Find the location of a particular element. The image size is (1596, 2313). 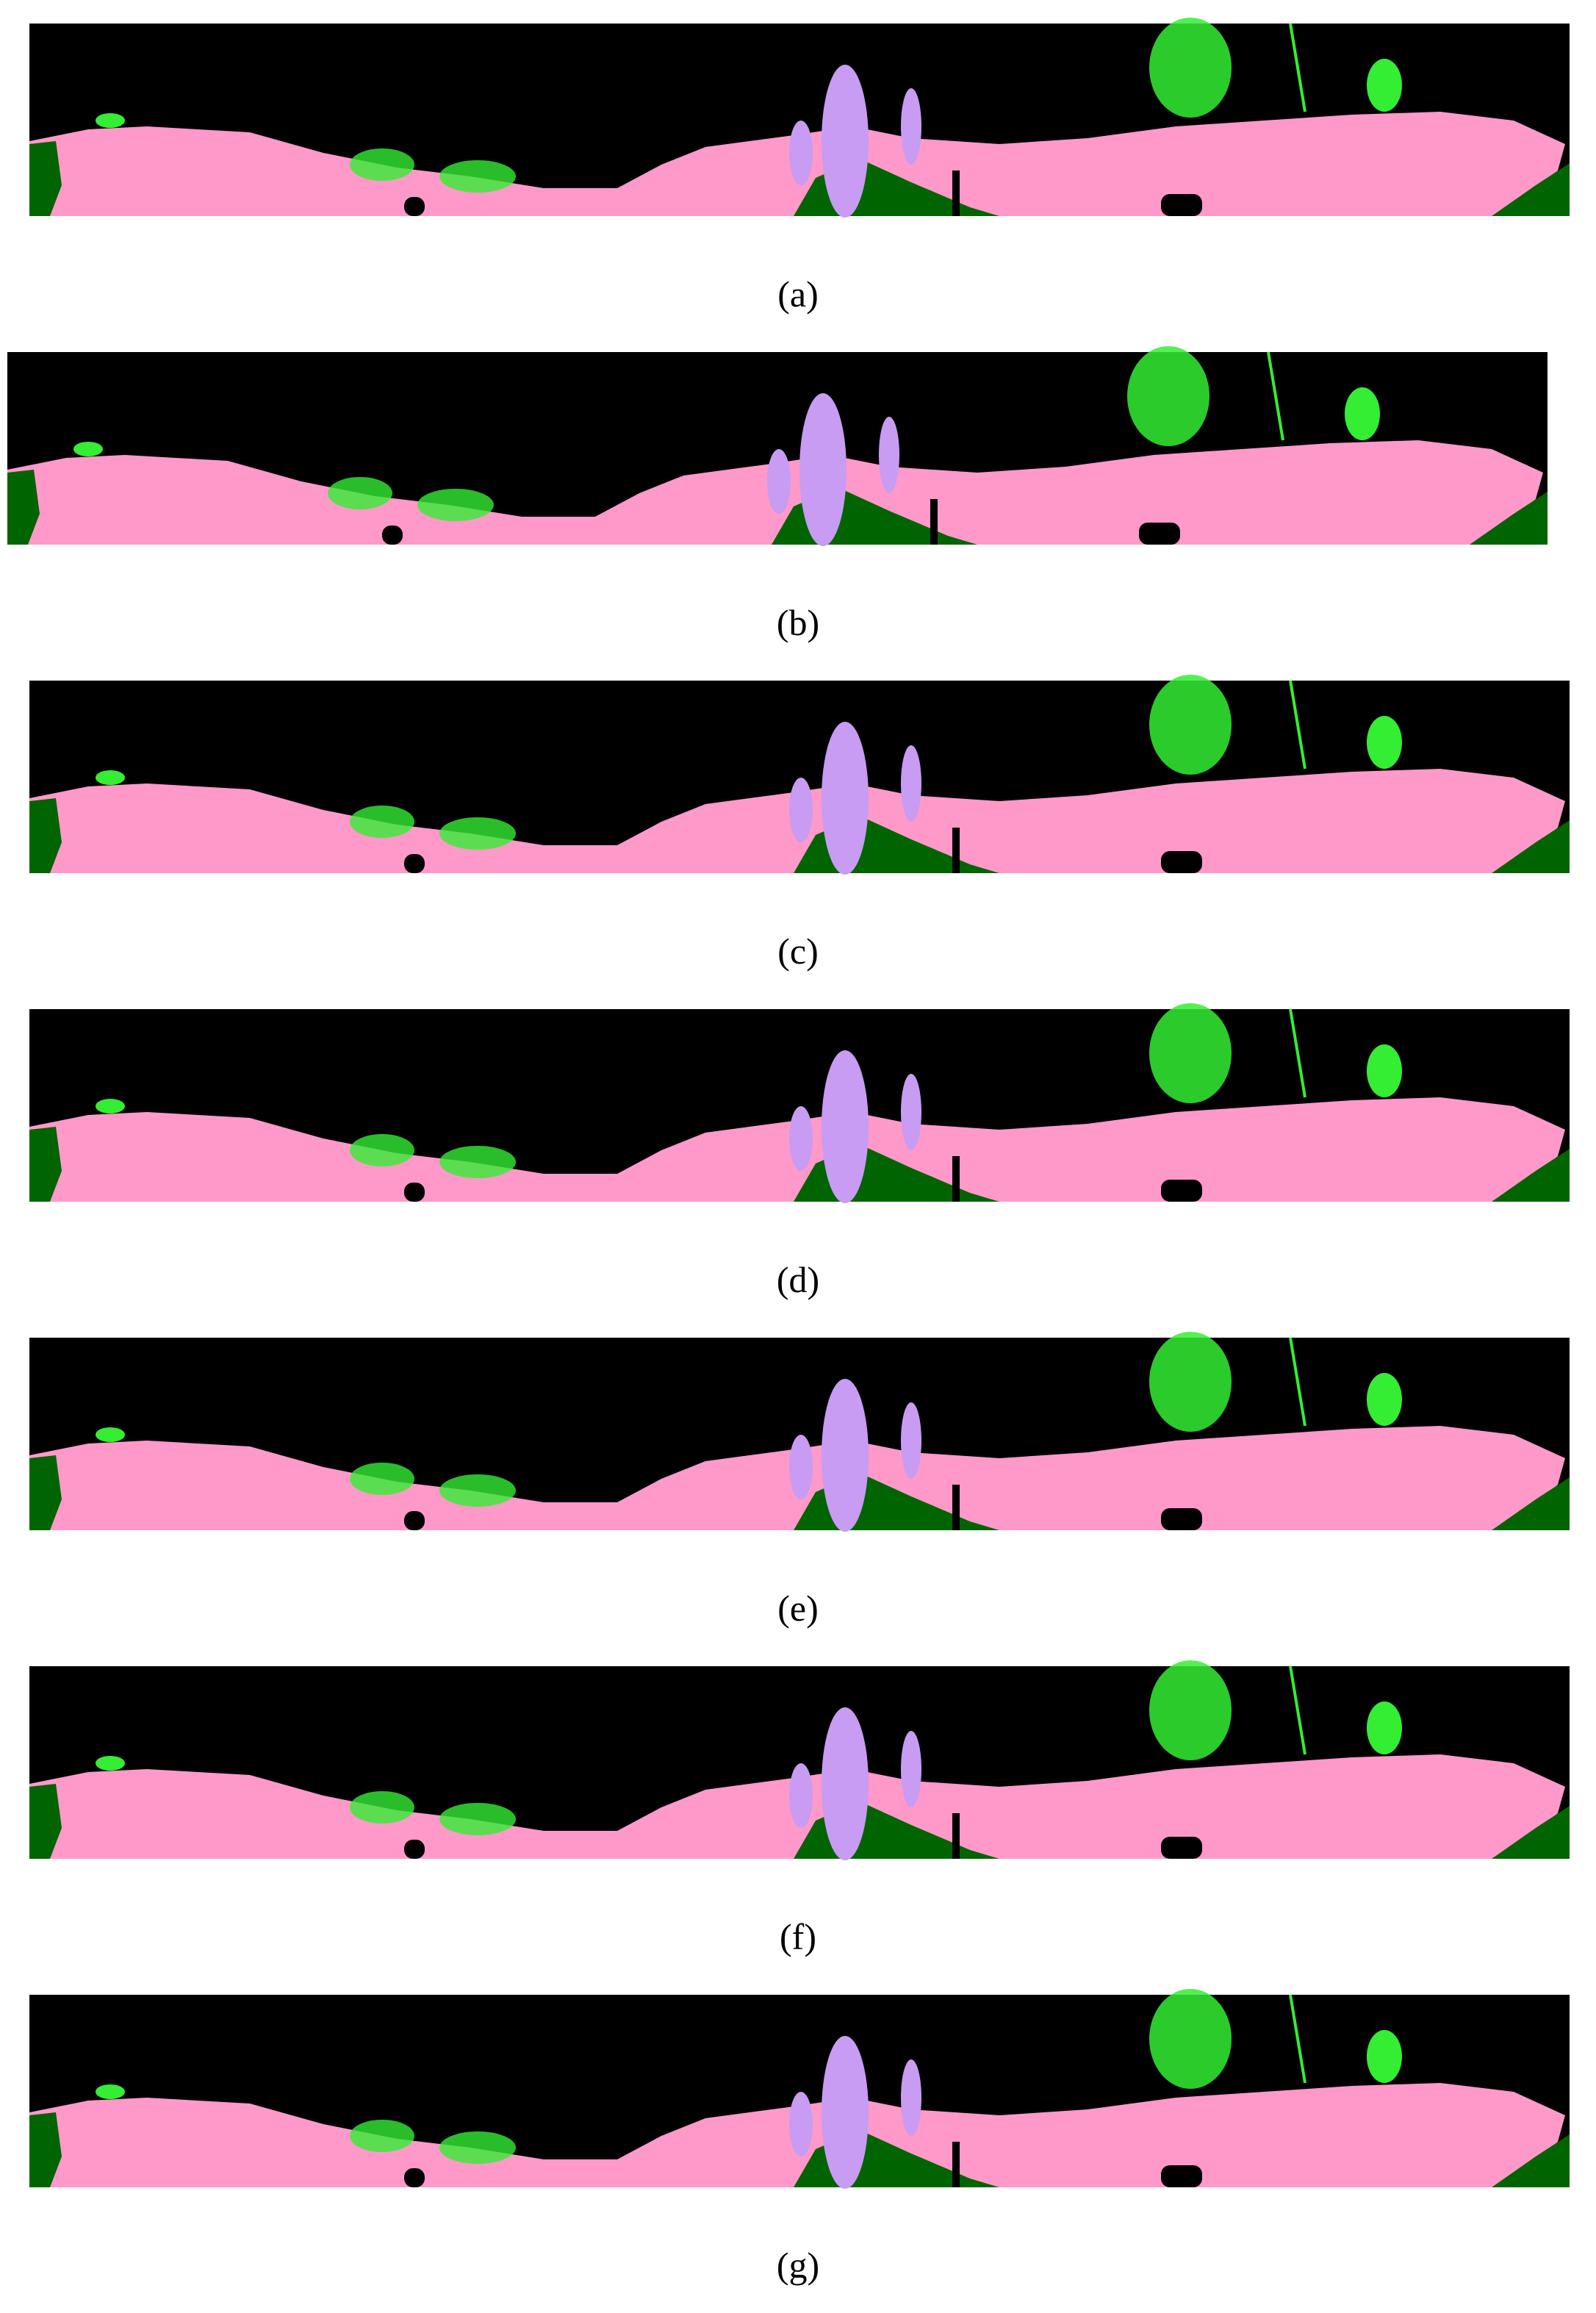

panel-caption: (g) is located at coordinates (798, 2265).